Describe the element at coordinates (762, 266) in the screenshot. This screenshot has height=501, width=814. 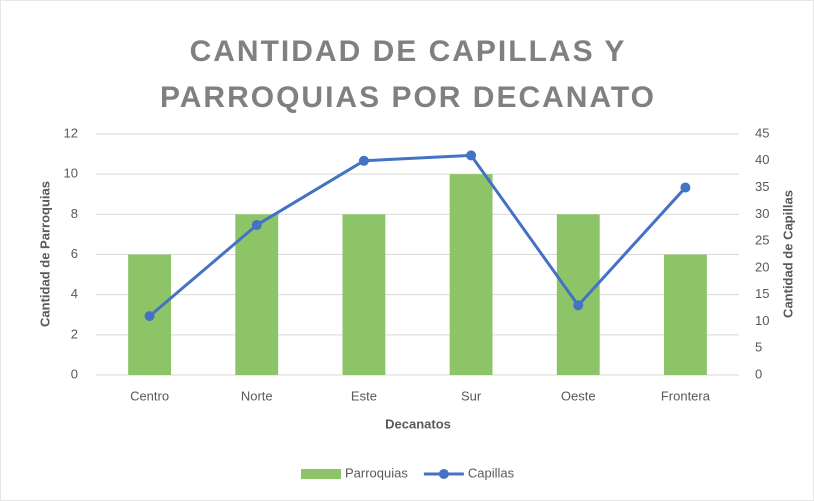
I see `y2-tick-label: 20` at that location.